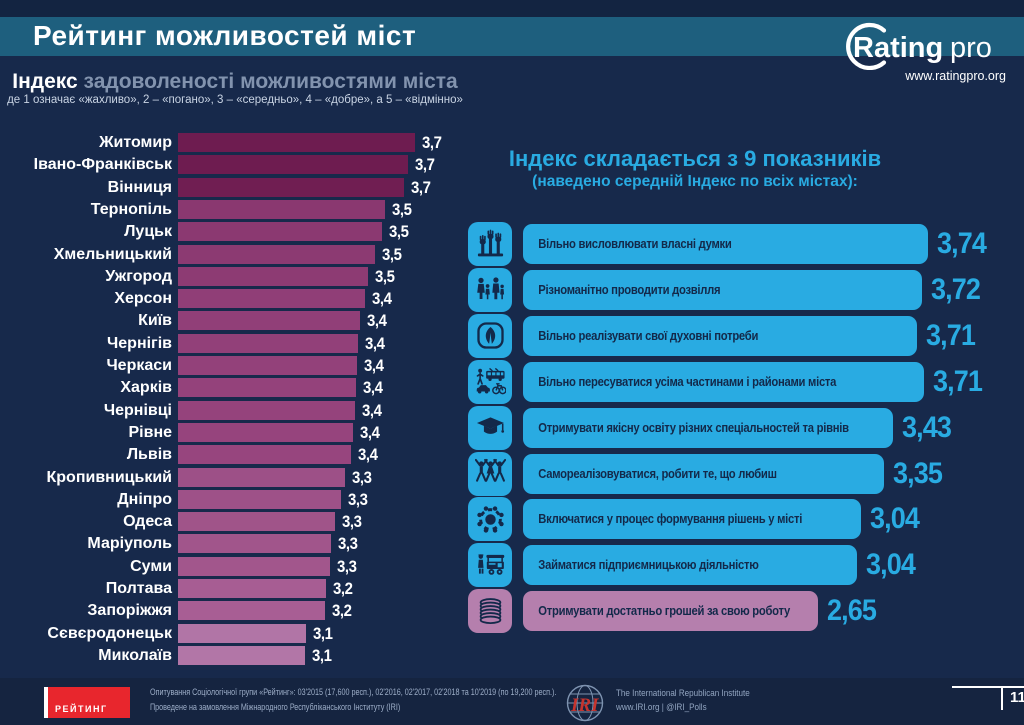  What do you see at coordinates (135, 142) in the screenshot?
I see `city-label: Житомир` at bounding box center [135, 142].